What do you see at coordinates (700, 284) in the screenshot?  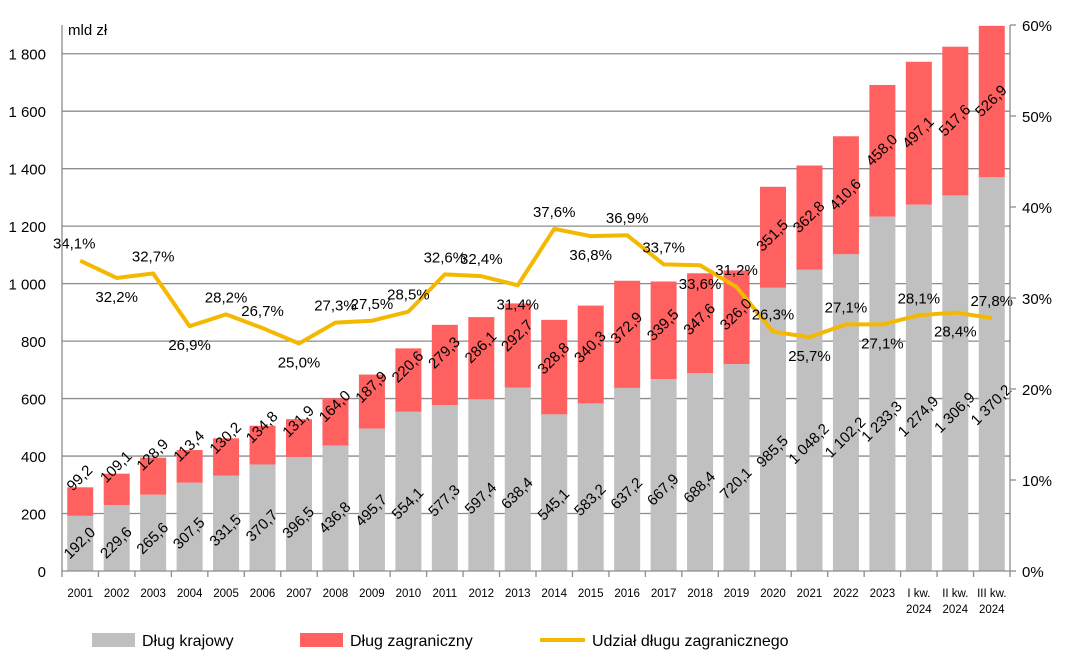 I see `data-label-share: 33,6%` at bounding box center [700, 284].